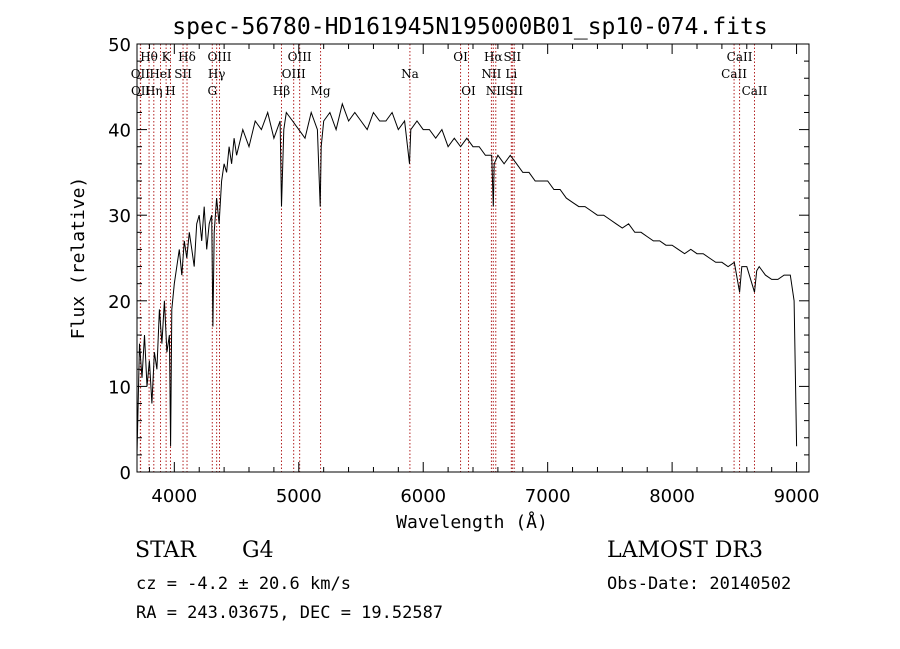 This screenshot has width=900, height=649. I want to click on y-tick-label: 10, so click(119, 387).